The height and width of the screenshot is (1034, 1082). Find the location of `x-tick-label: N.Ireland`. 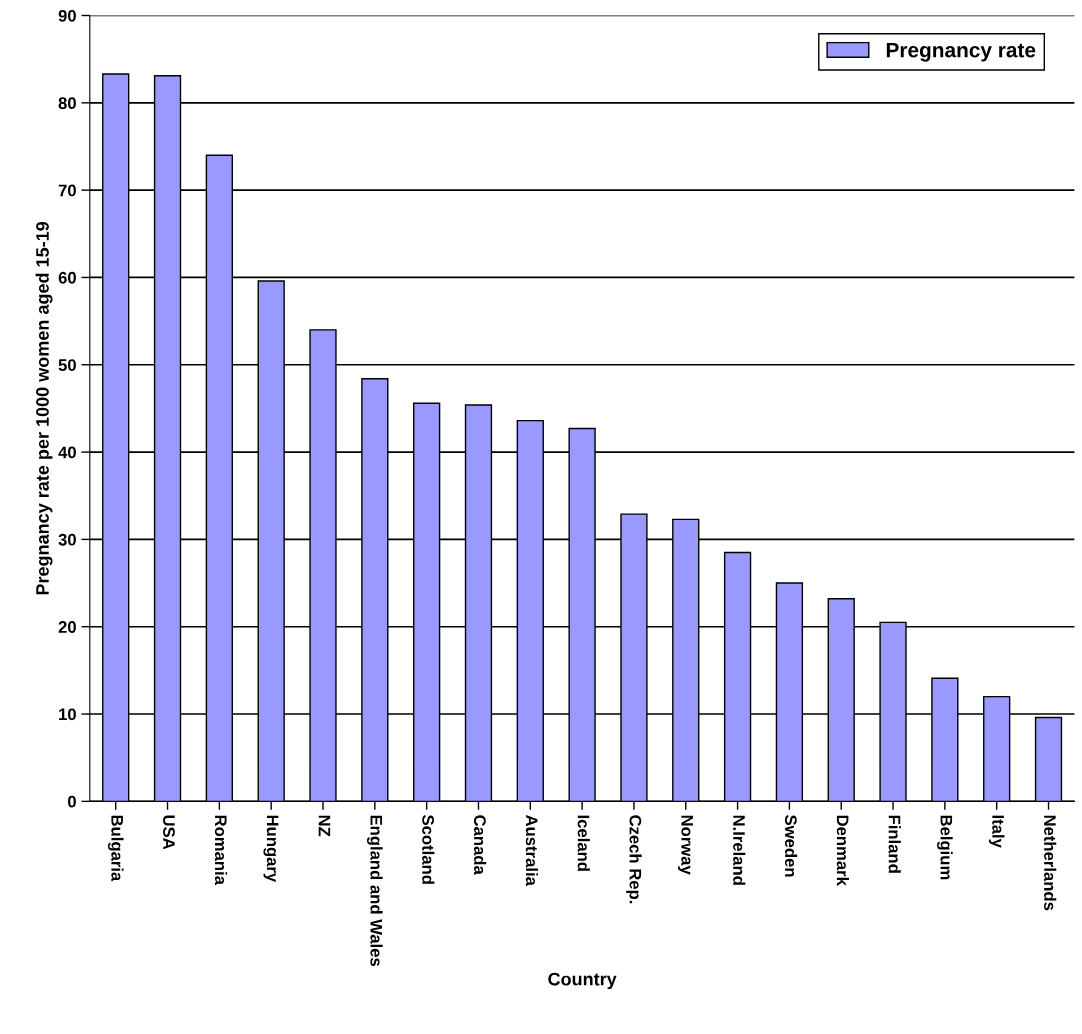

x-tick-label: N.Ireland is located at coordinates (739, 850).